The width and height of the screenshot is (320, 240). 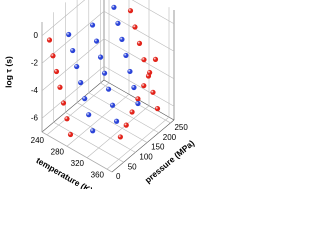 I want to click on y-tick-label: 50, so click(x=132, y=166).